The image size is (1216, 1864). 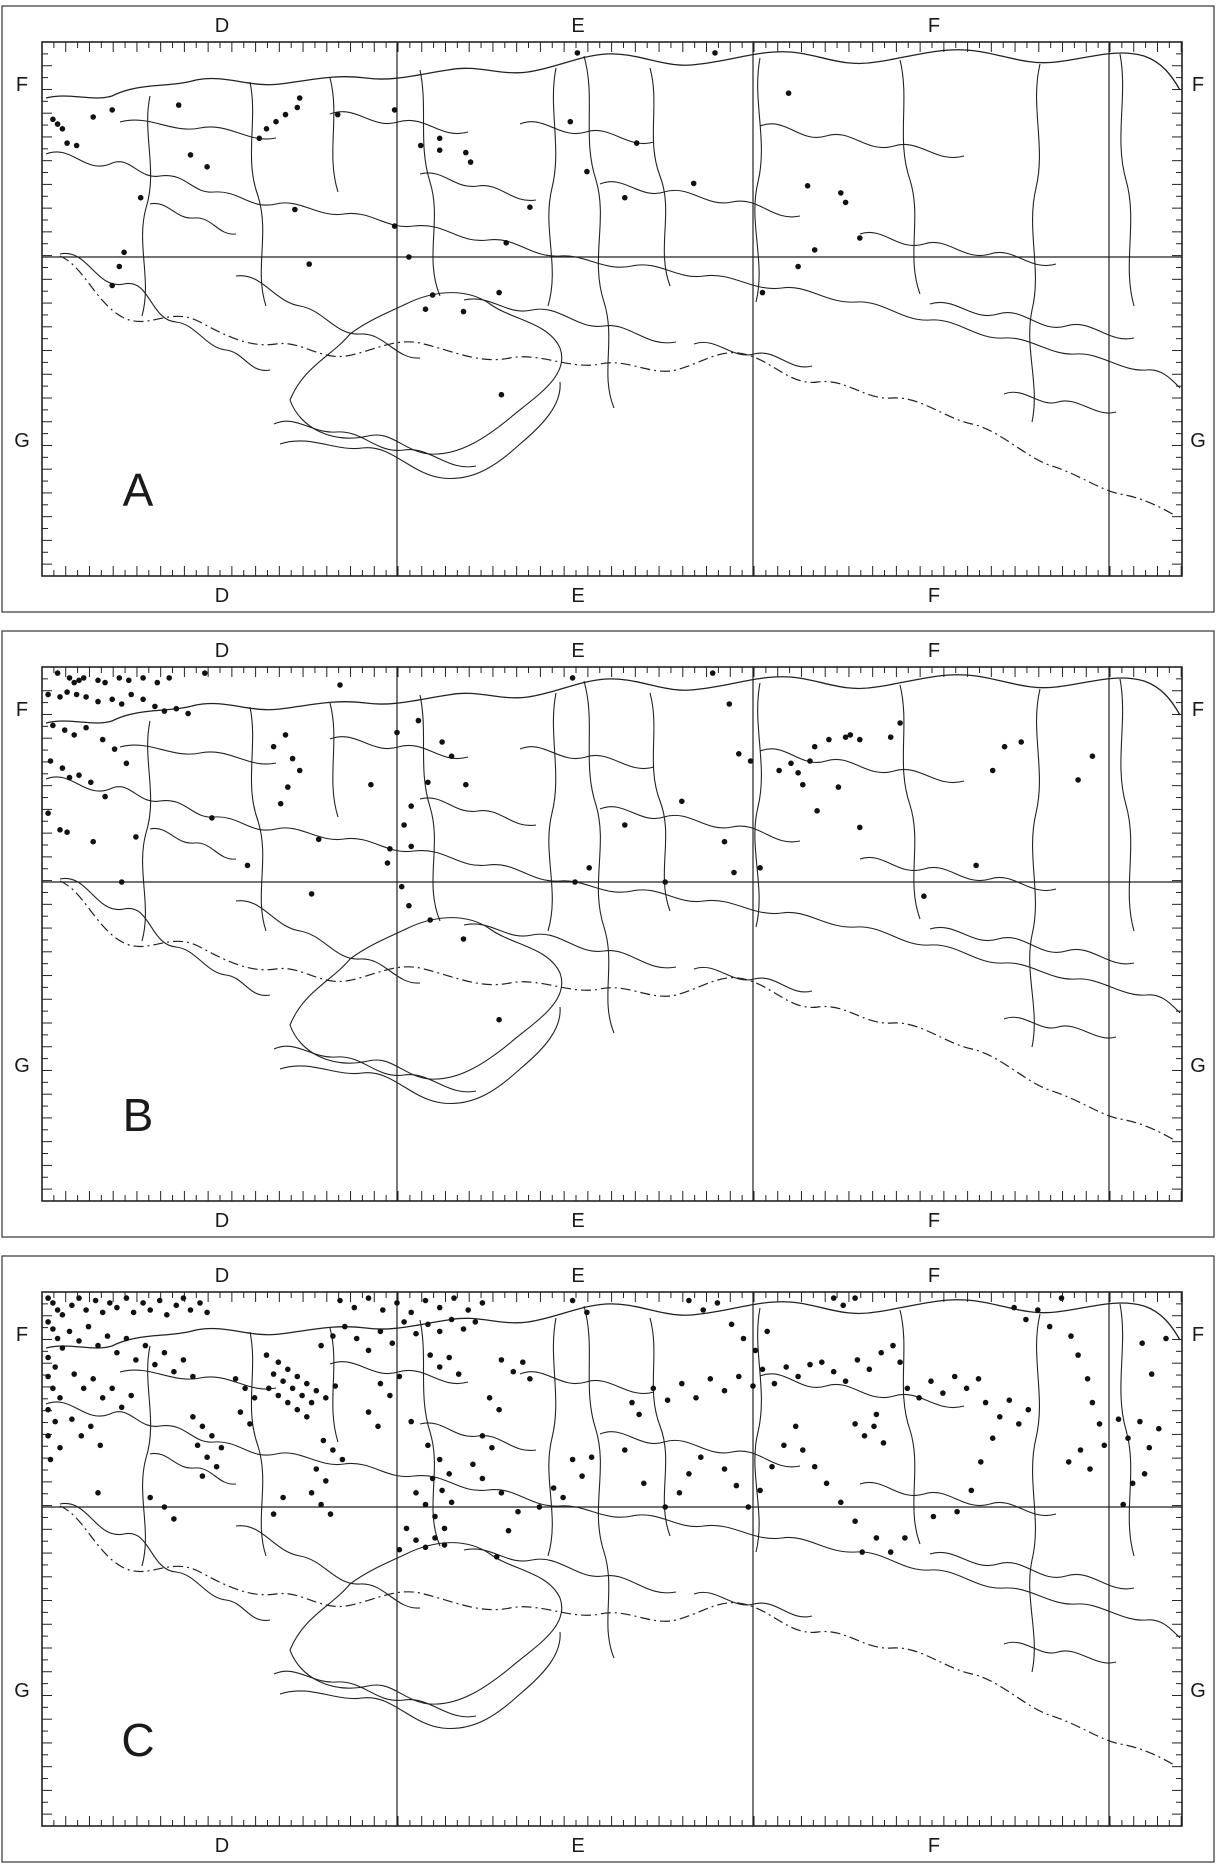 I want to click on row-label-right: F, so click(x=1198, y=710).